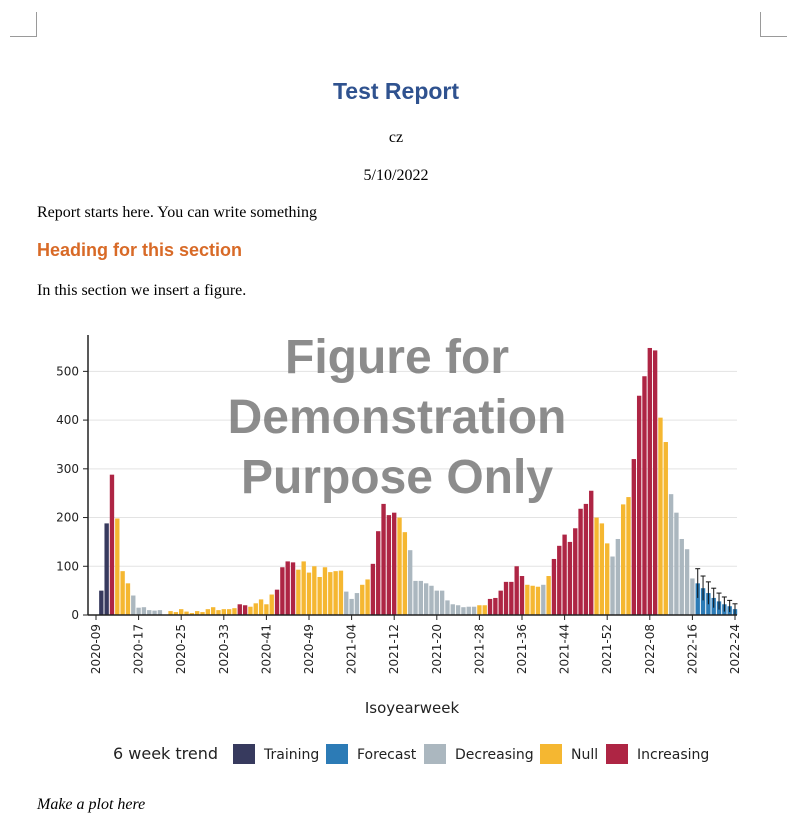  What do you see at coordinates (67, 420) in the screenshot?
I see `y-tick-label: 400` at bounding box center [67, 420].